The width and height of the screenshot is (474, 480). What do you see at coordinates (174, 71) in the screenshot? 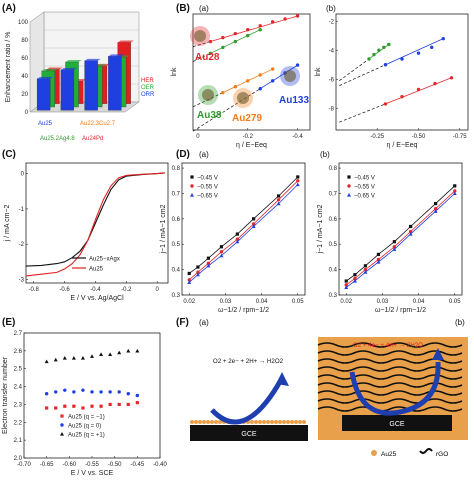
I see `B-a-y-axis-label: lnk` at bounding box center [174, 71].